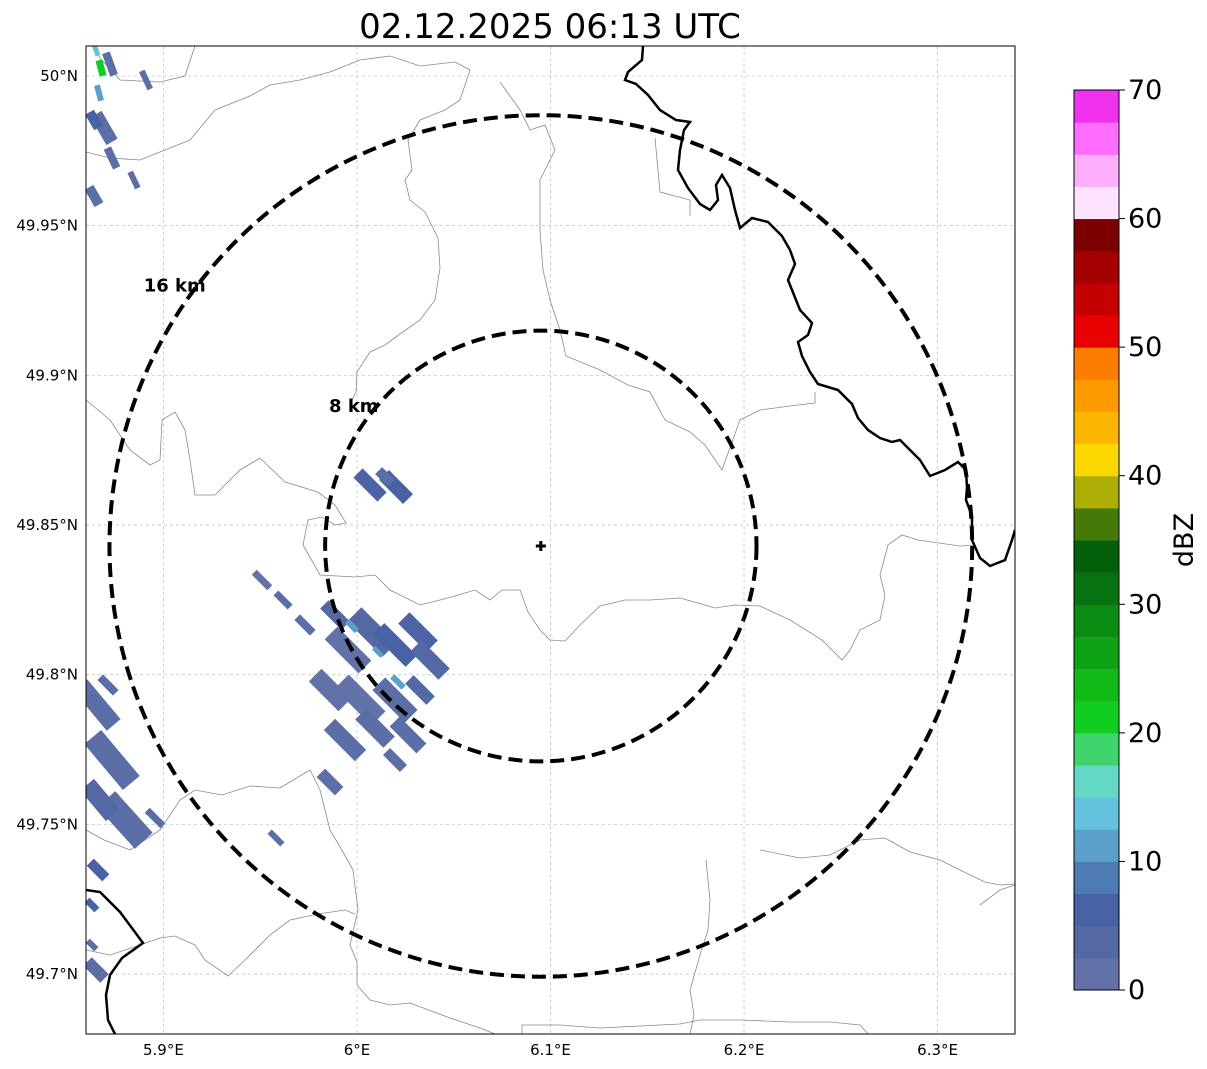  I want to click on longitude-tick-label: 5.9°E, so click(163, 1050).